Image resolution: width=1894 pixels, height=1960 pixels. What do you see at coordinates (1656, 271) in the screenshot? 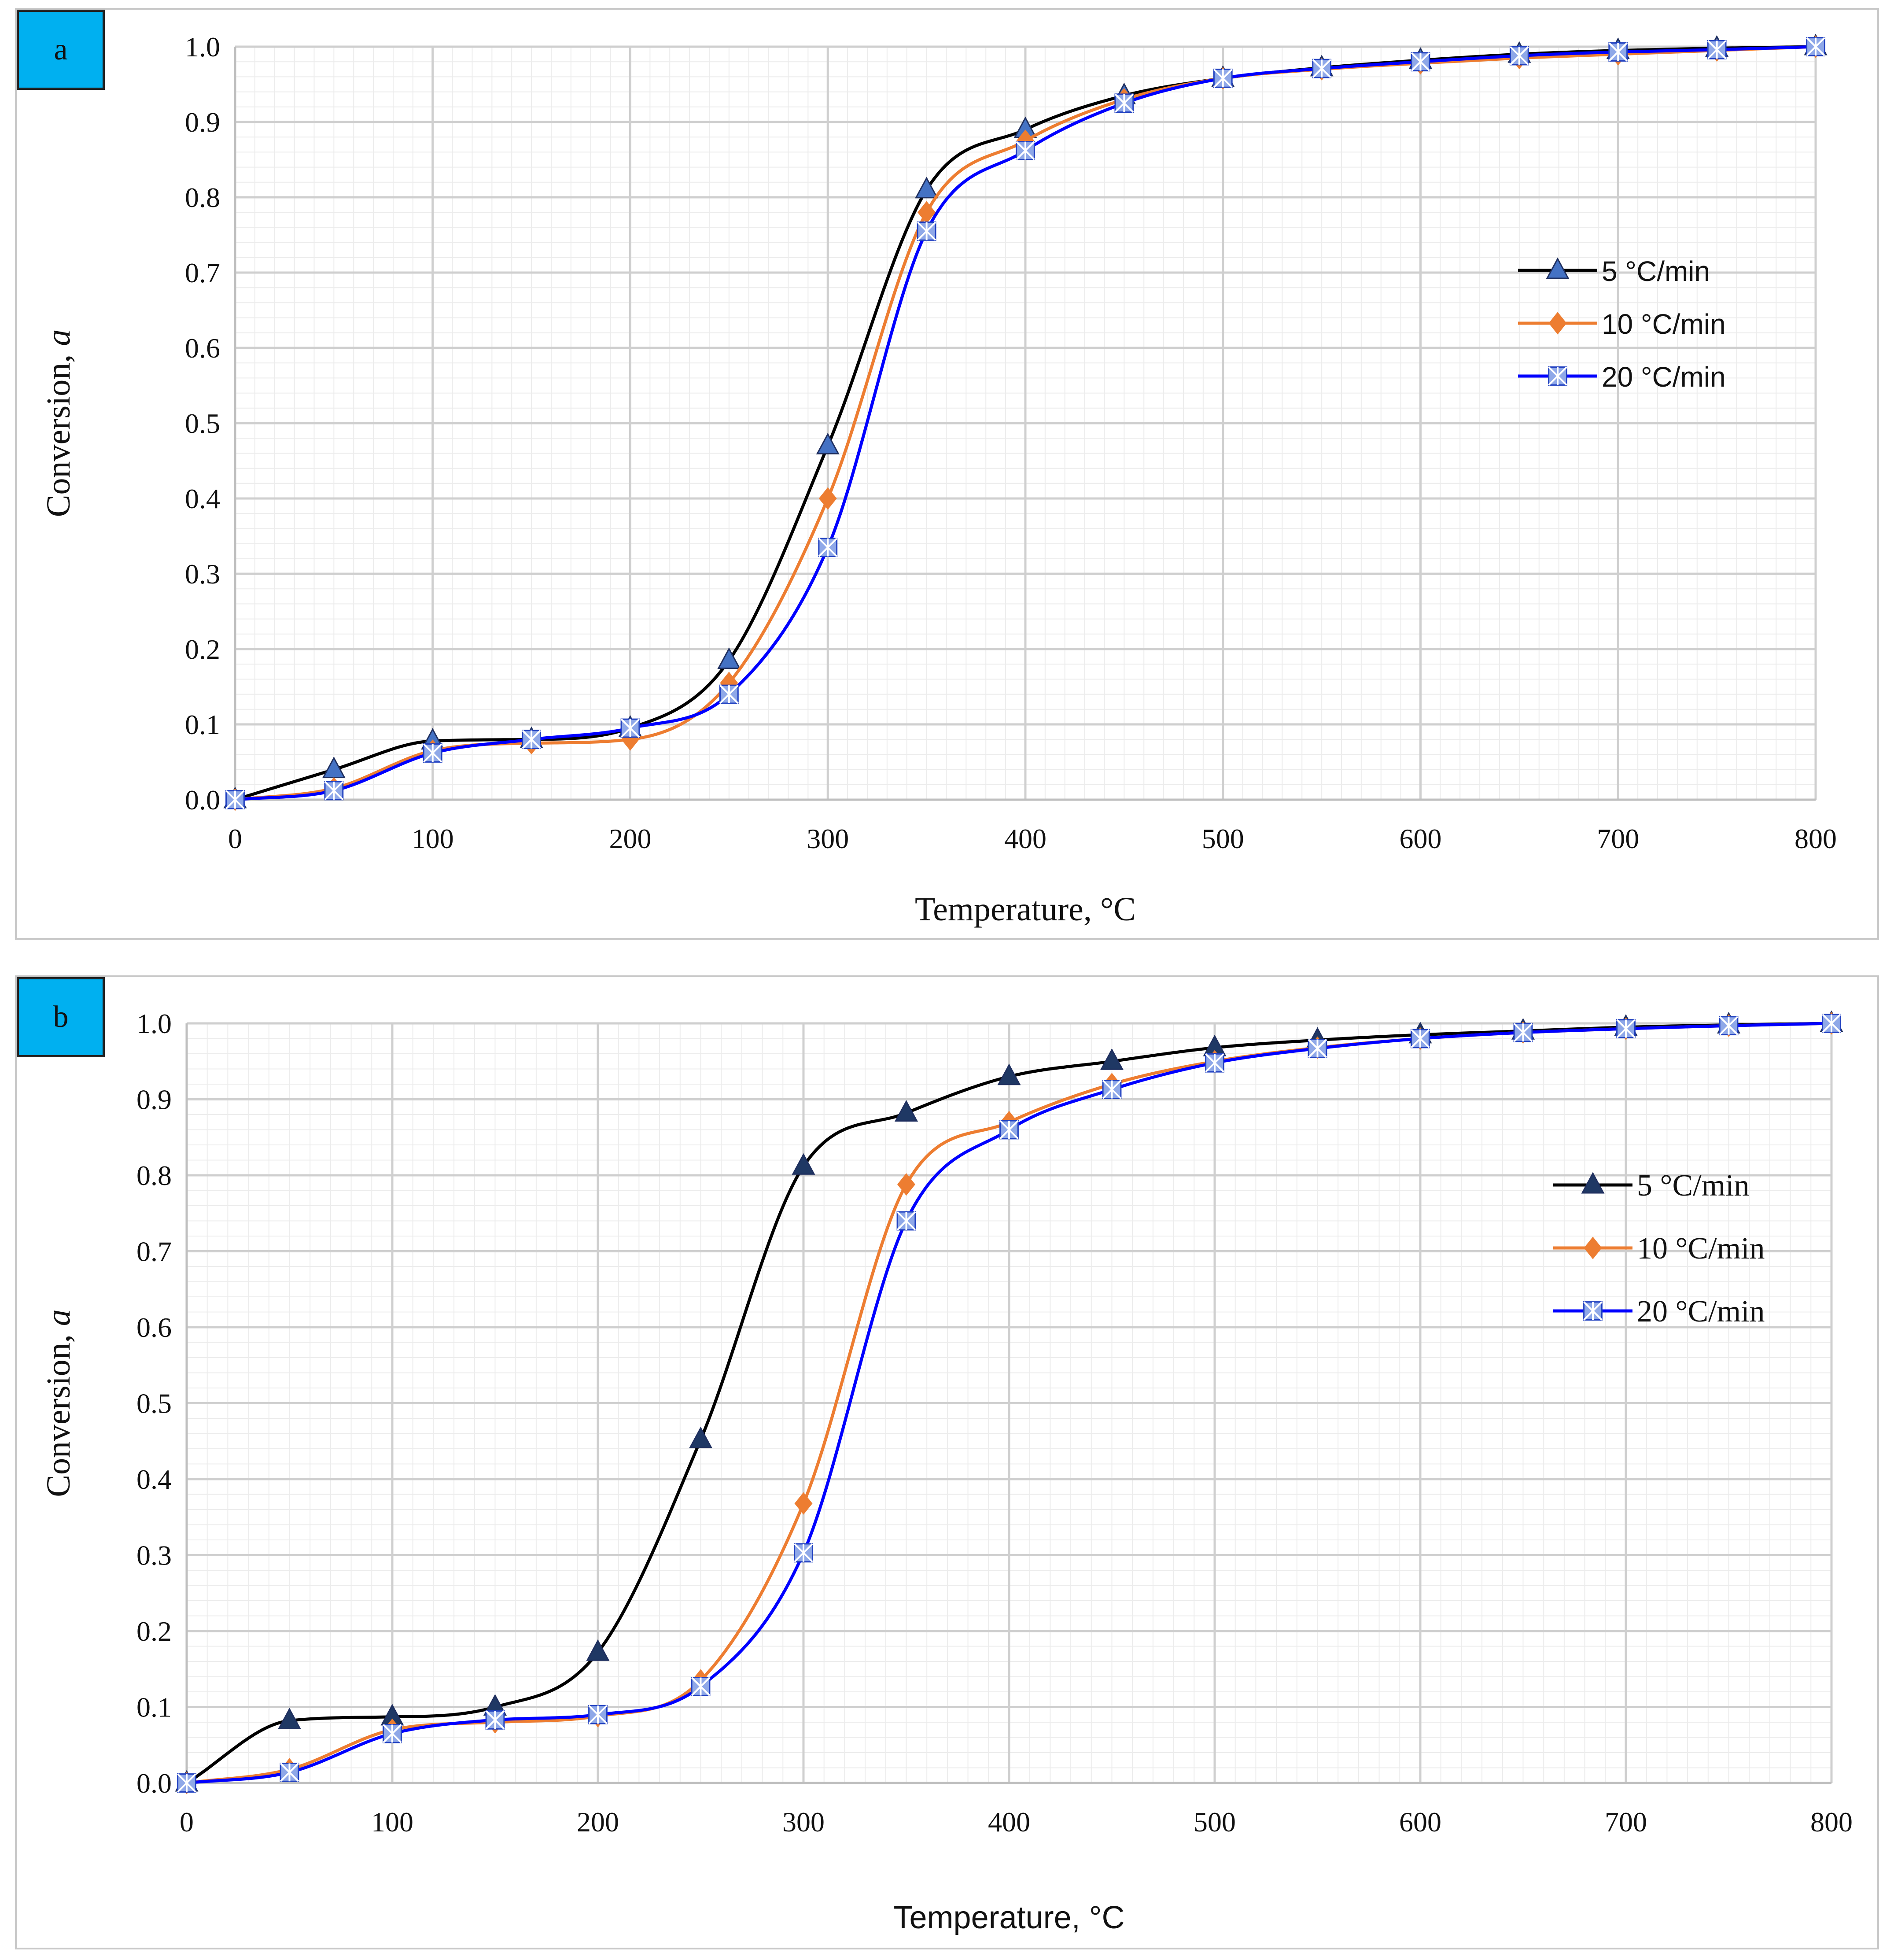
I see `legend-label: 5 °C/min` at bounding box center [1656, 271].